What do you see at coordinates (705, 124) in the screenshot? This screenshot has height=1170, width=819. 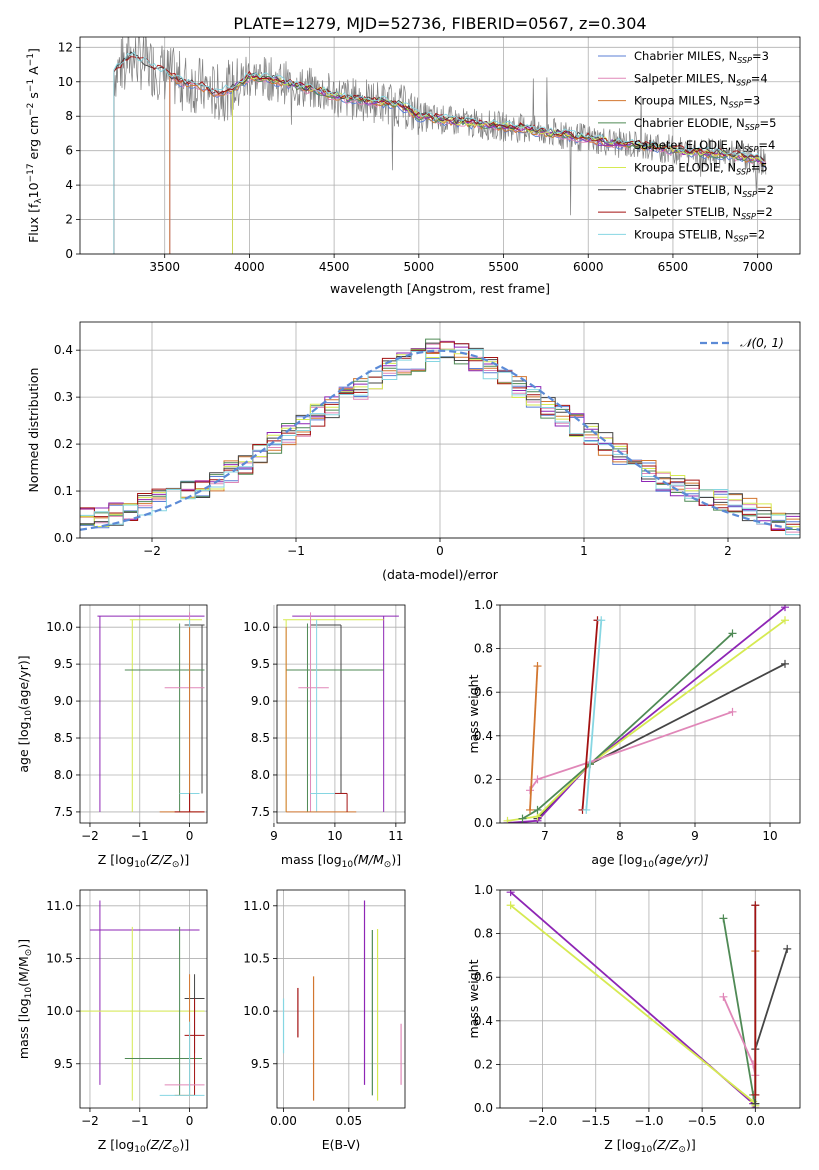 I see `legend-entry: Chabrier ELODIE, NSSP=5` at bounding box center [705, 124].